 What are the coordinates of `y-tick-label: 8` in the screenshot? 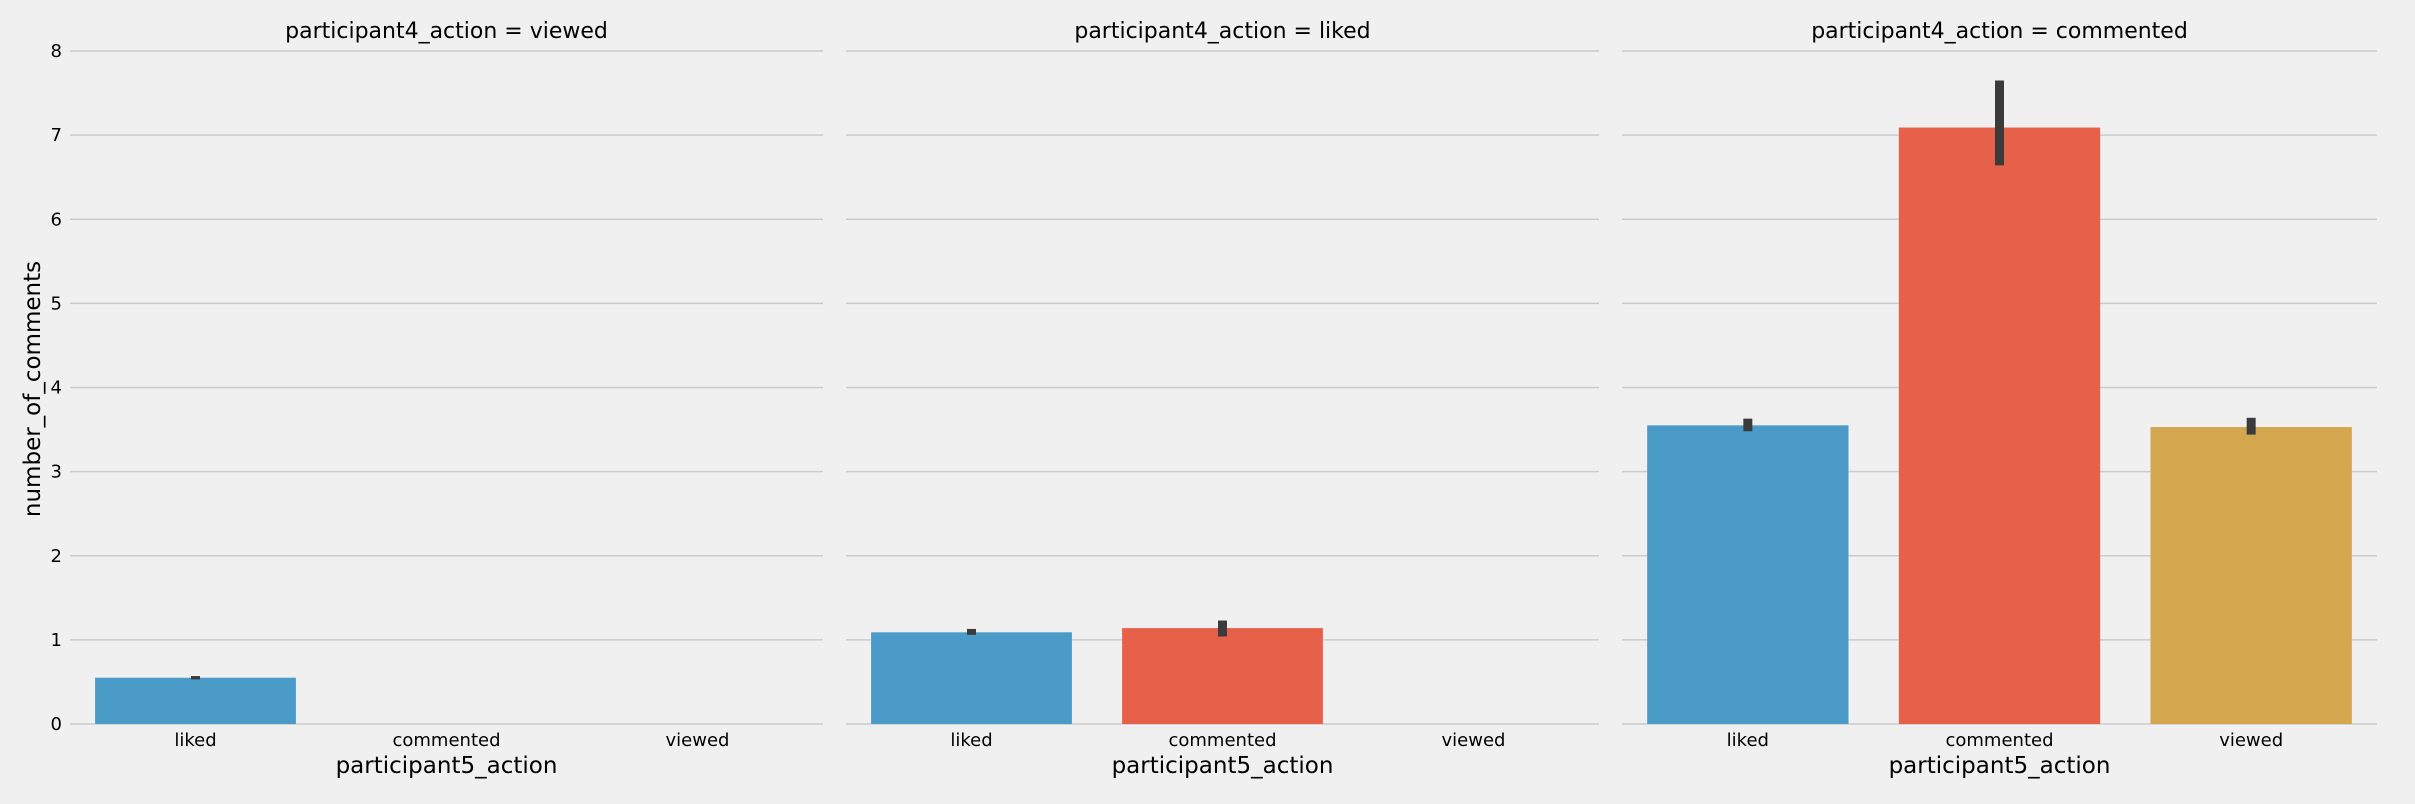 It's located at (56, 51).